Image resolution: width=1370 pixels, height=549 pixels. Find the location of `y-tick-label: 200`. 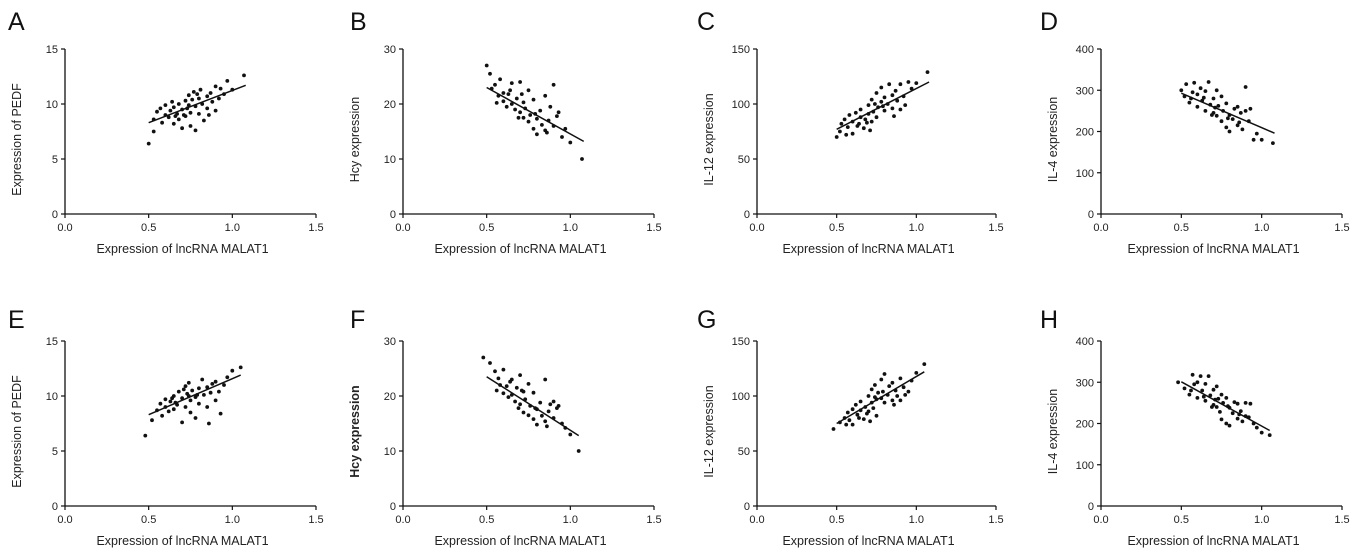

y-tick-label: 200 is located at coordinates (1085, 133).